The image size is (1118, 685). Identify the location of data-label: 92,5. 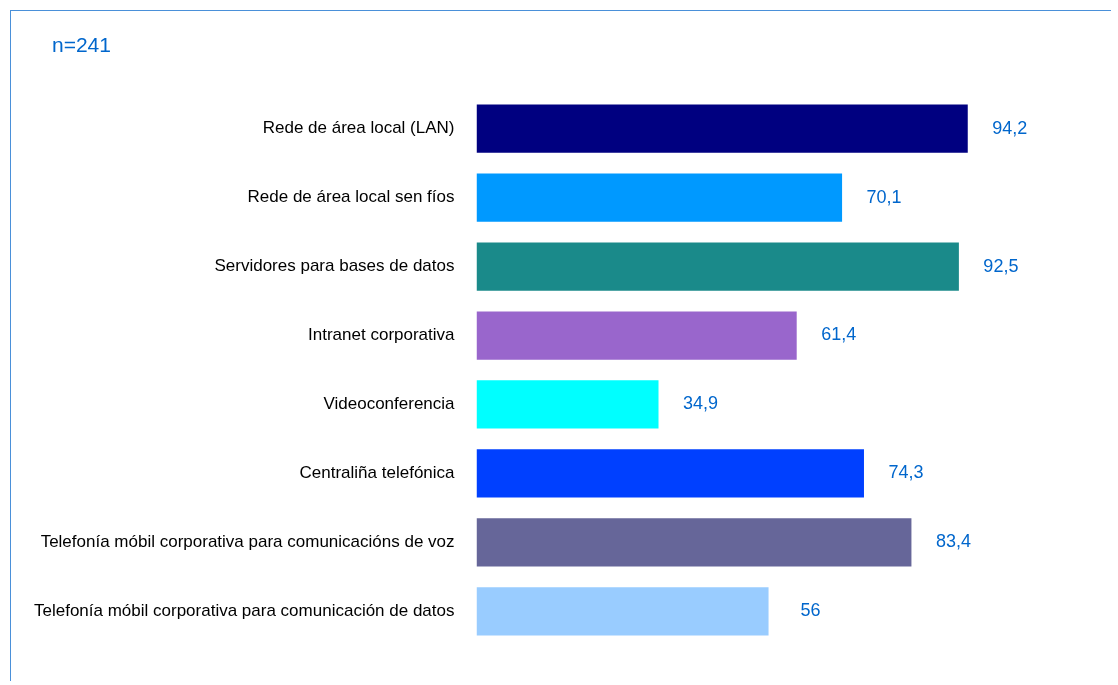
(1001, 265).